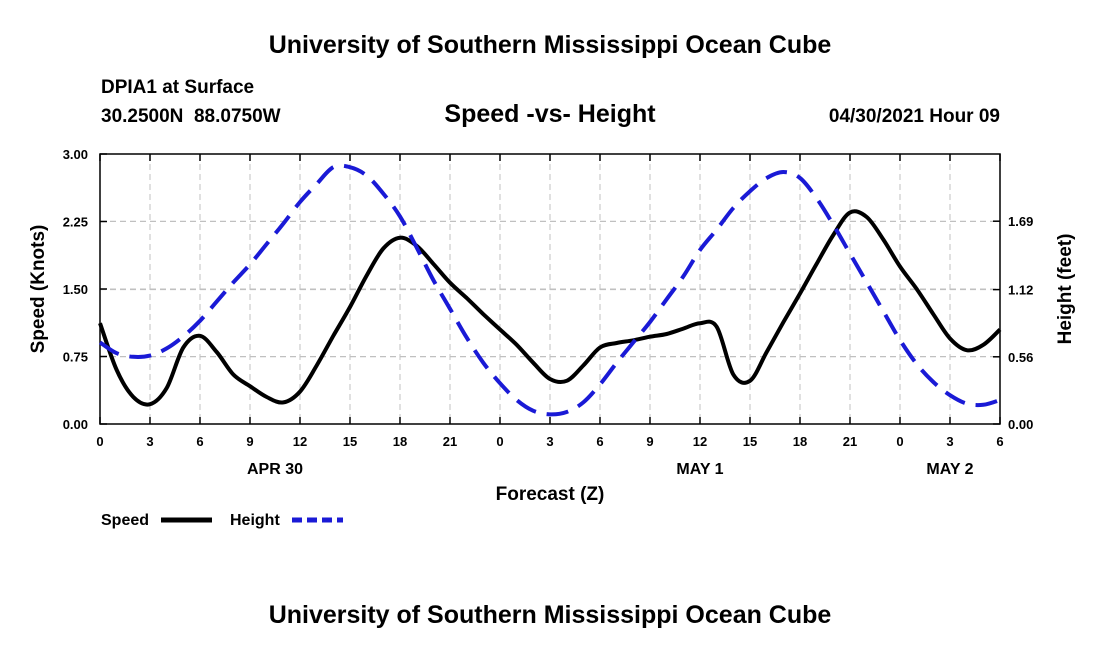 Image resolution: width=1100 pixels, height=650 pixels. Describe the element at coordinates (222, 520) in the screenshot. I see `legend: Speed Height` at that location.